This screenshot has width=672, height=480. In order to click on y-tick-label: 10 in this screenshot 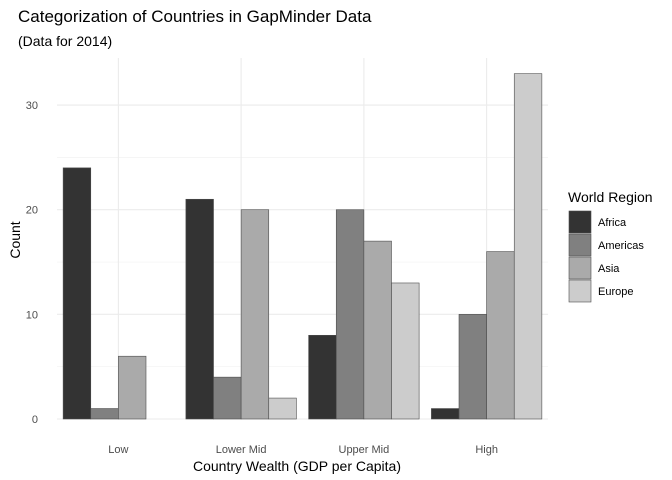, I will do `click(32, 315)`.